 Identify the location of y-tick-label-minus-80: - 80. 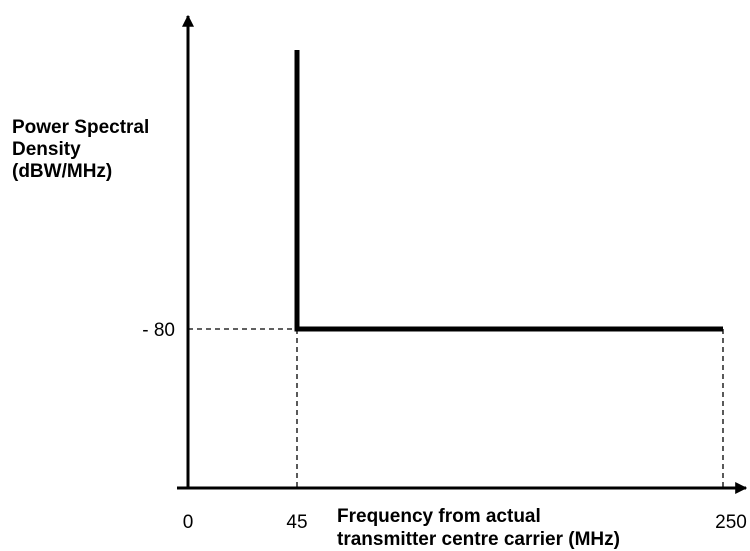
(158, 330).